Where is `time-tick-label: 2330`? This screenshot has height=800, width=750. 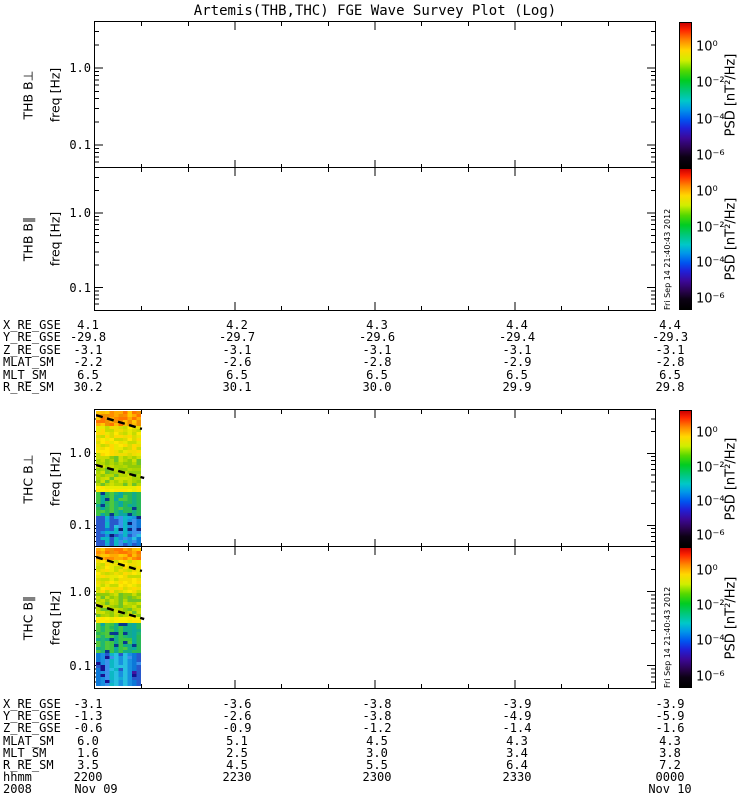
time-tick-label: 2330 is located at coordinates (517, 777).